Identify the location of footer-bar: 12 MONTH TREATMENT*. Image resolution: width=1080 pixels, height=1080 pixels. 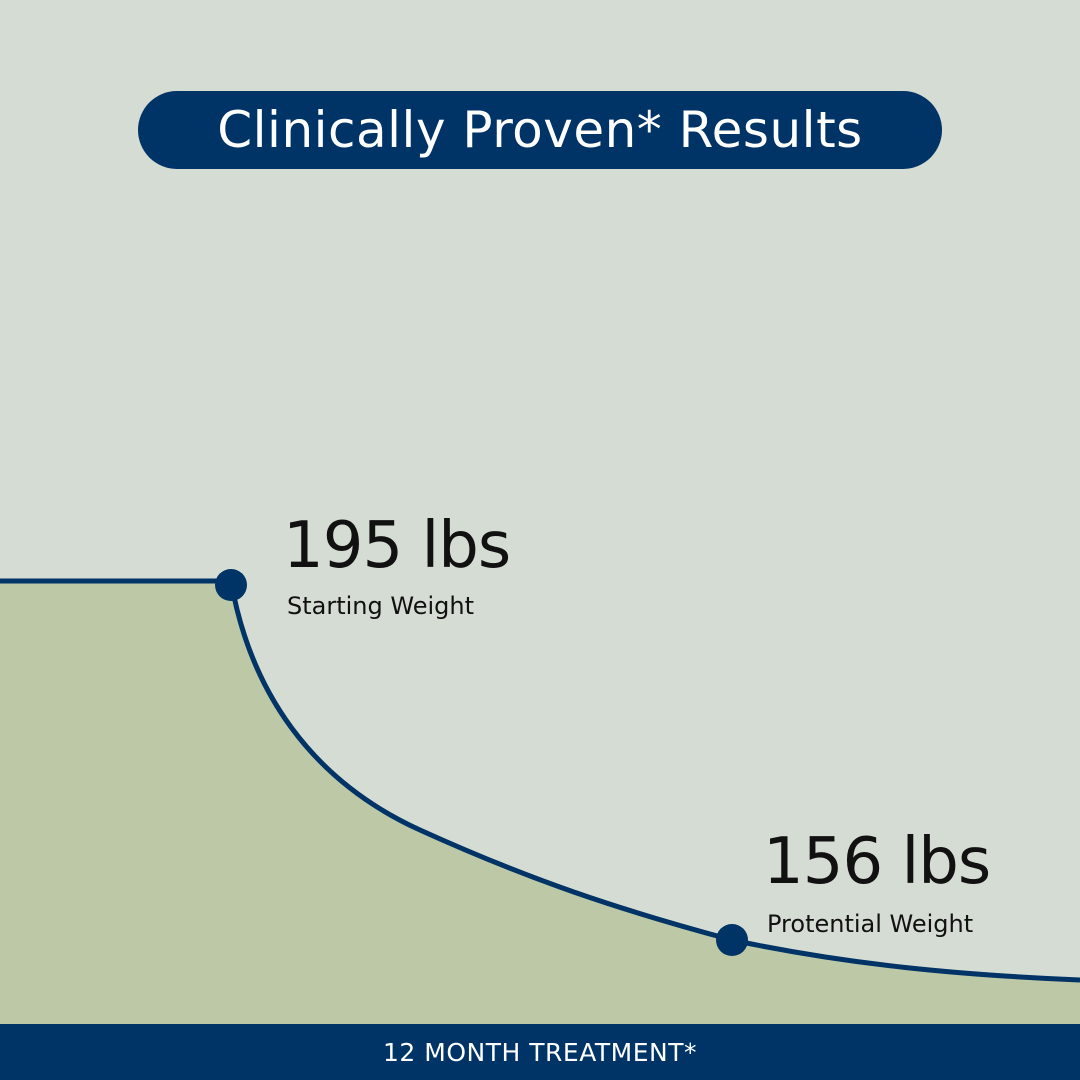
(540, 1052).